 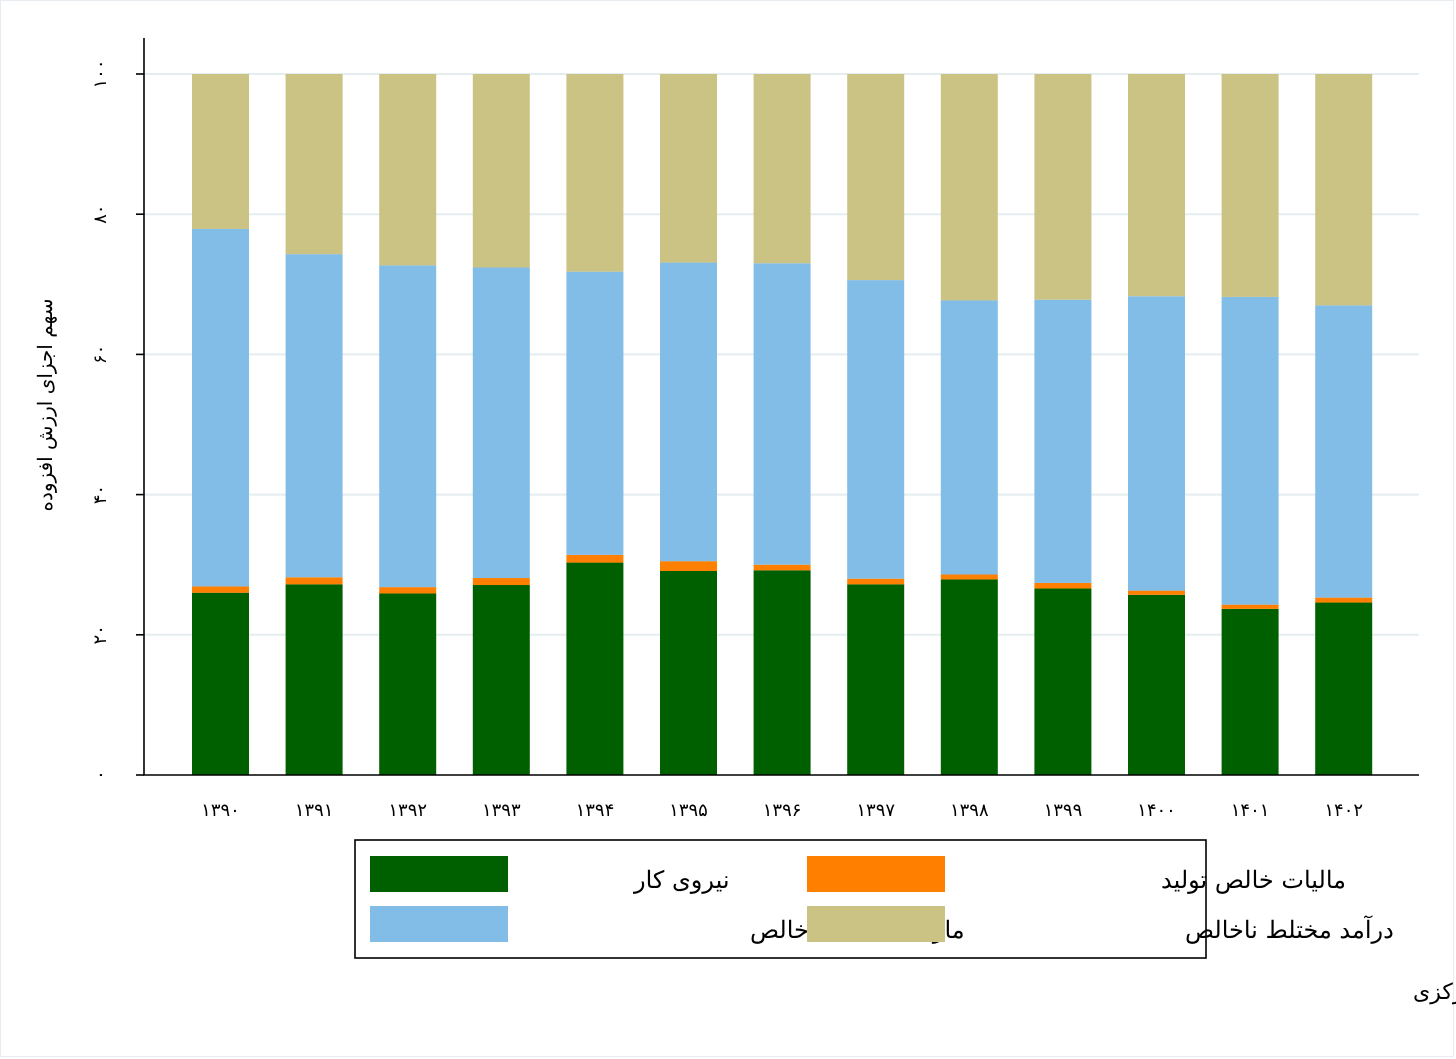 What do you see at coordinates (439, 924) in the screenshot?
I see `legend-swatch-surplus` at bounding box center [439, 924].